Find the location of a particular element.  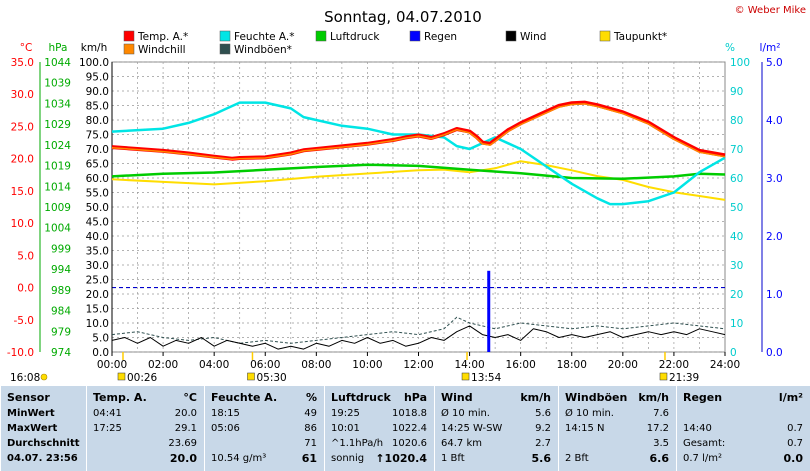

pressure-tick-label: 1024 is located at coordinates (57, 146).